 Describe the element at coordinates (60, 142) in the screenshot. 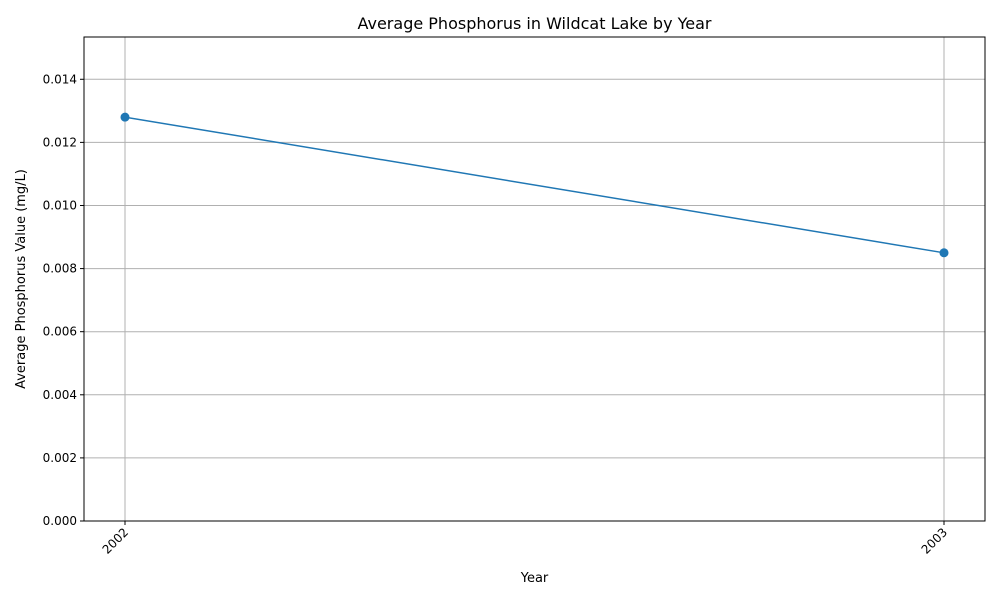

I see `y-tick-label: 0.012` at that location.